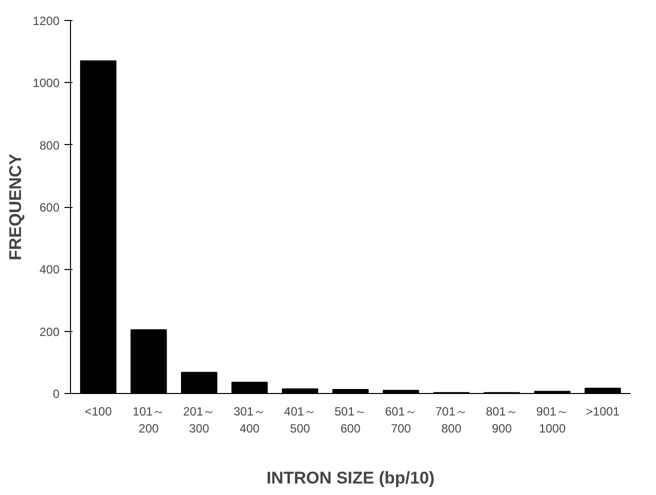 The width and height of the screenshot is (656, 495). Describe the element at coordinates (603, 411) in the screenshot. I see `x-tick-label: >1001` at that location.